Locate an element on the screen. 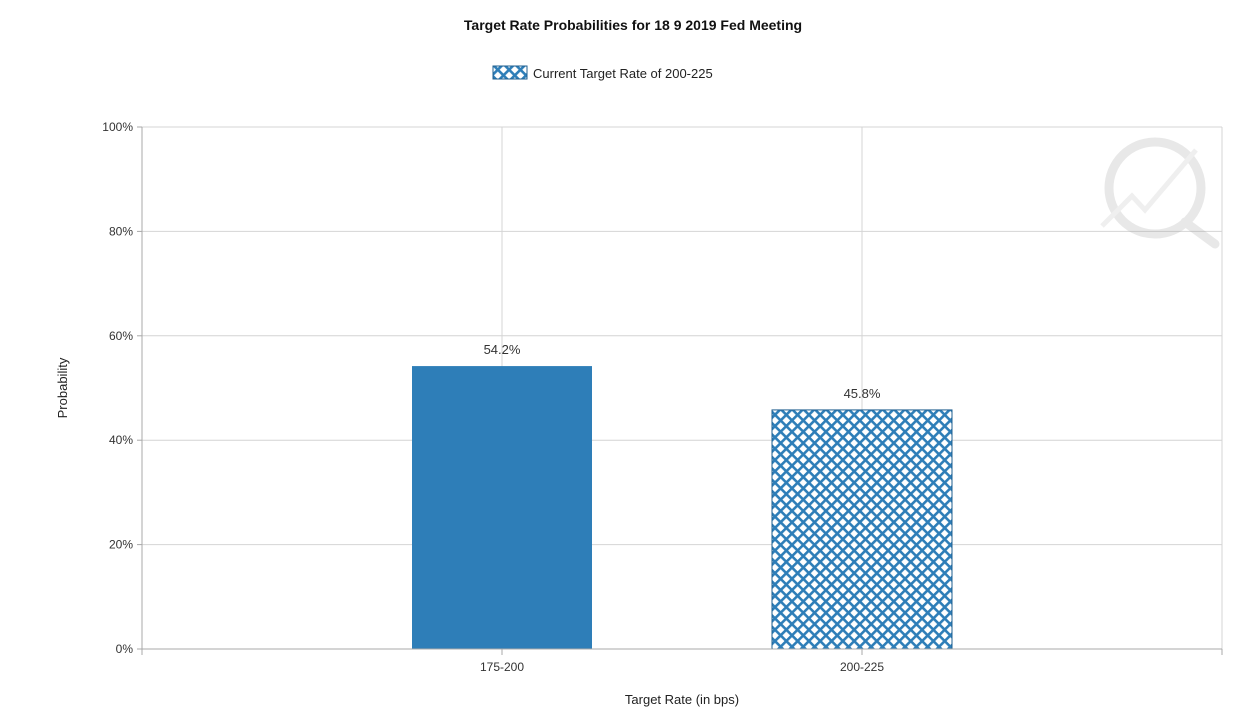 The width and height of the screenshot is (1254, 728). legend: Current Target Rate of 200-225 is located at coordinates (602, 73).